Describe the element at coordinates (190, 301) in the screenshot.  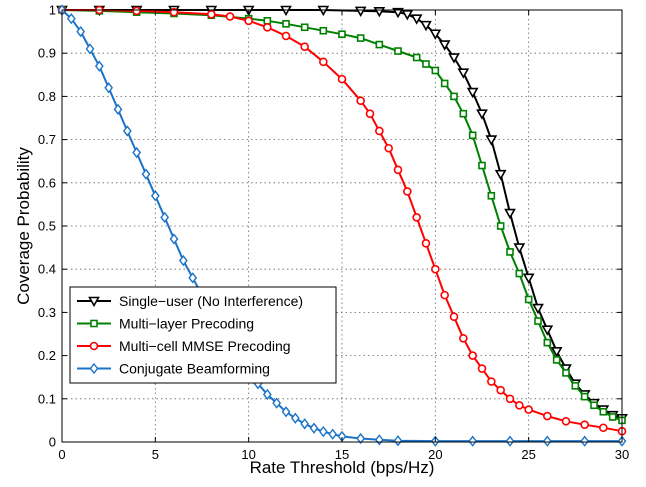
I see `legend-item: Single−user (No Interference)` at that location.